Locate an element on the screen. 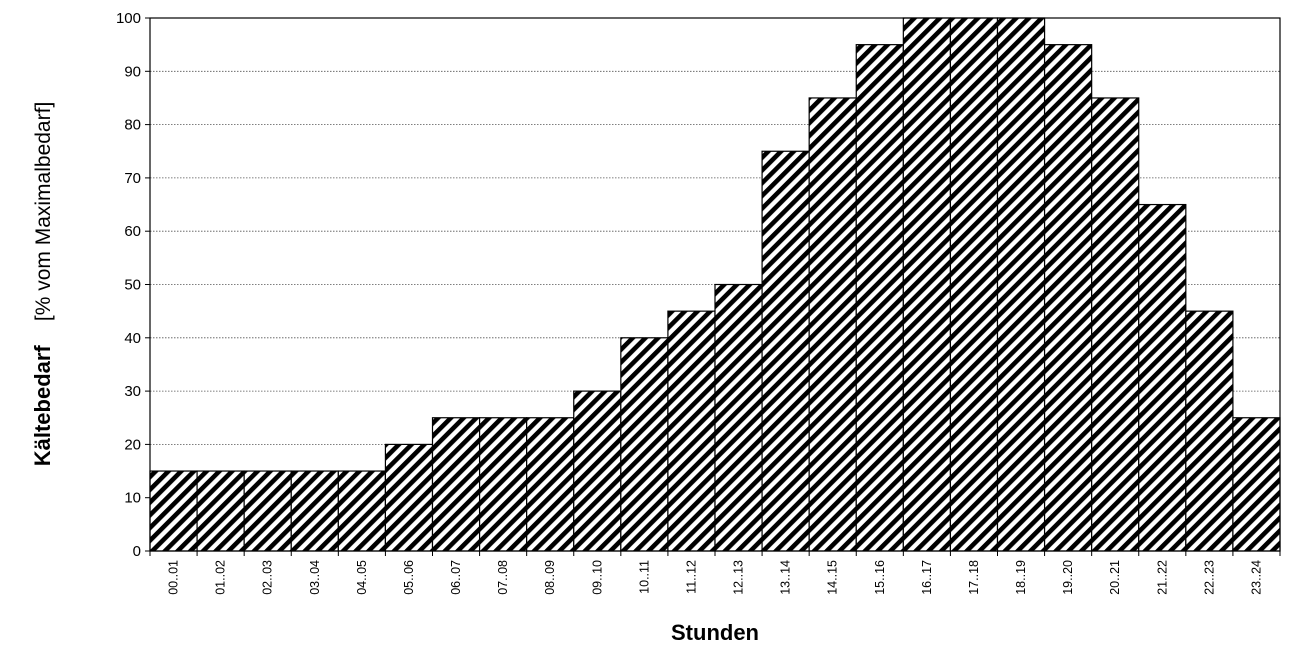 The width and height of the screenshot is (1297, 646). y-tick-labels: 0 10 20 30 40 50 60 70 80 90 100 is located at coordinates (128, 285).